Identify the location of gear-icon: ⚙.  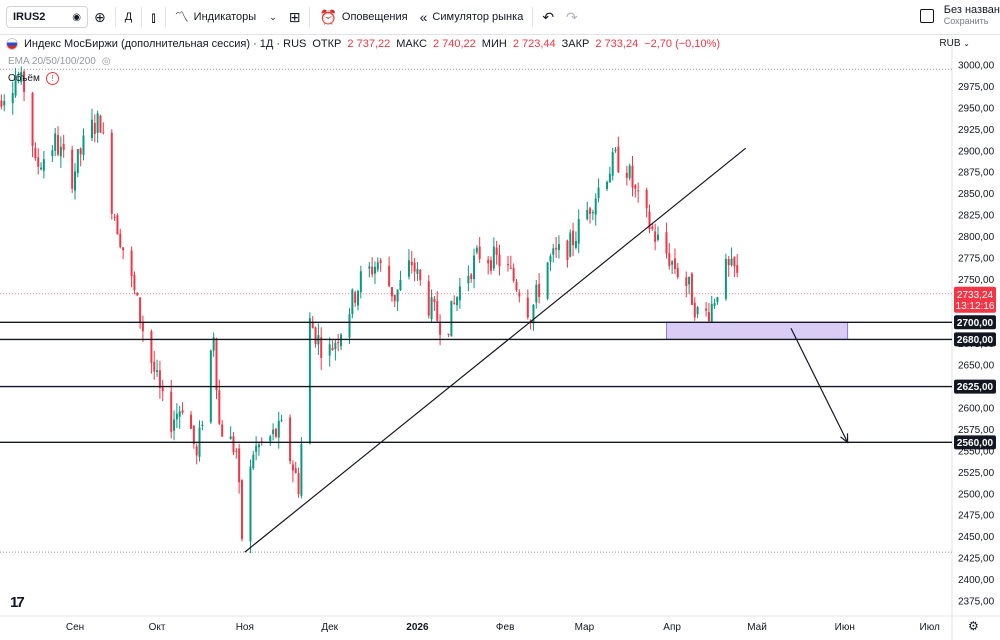
(973, 626).